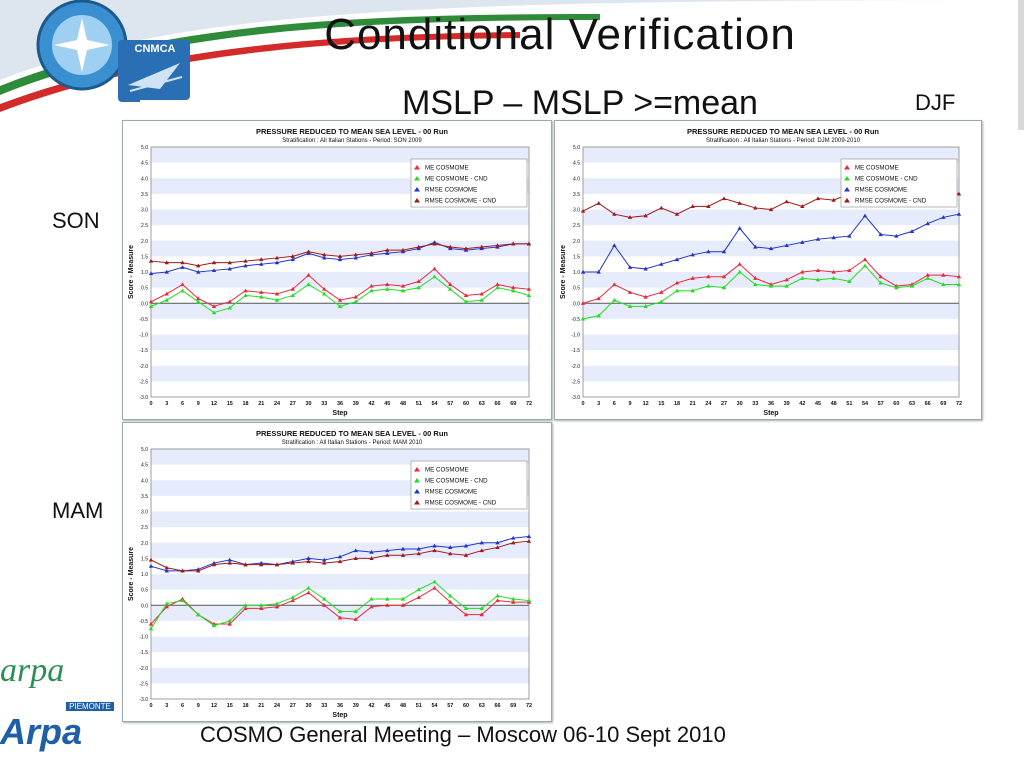  I want to click on legend-entry: ME COSMOME - CND, so click(456, 179).